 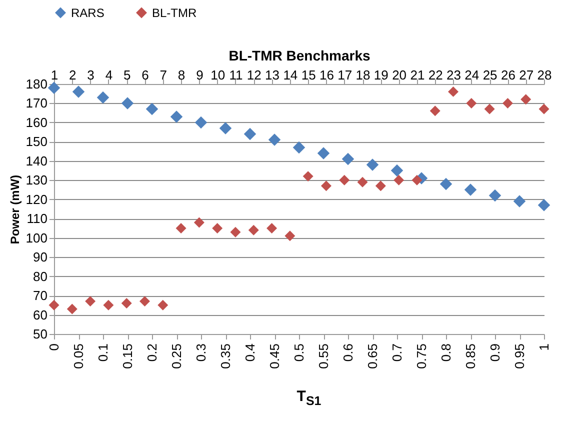 I want to click on x2-tick-label: 23, so click(x=453, y=75).